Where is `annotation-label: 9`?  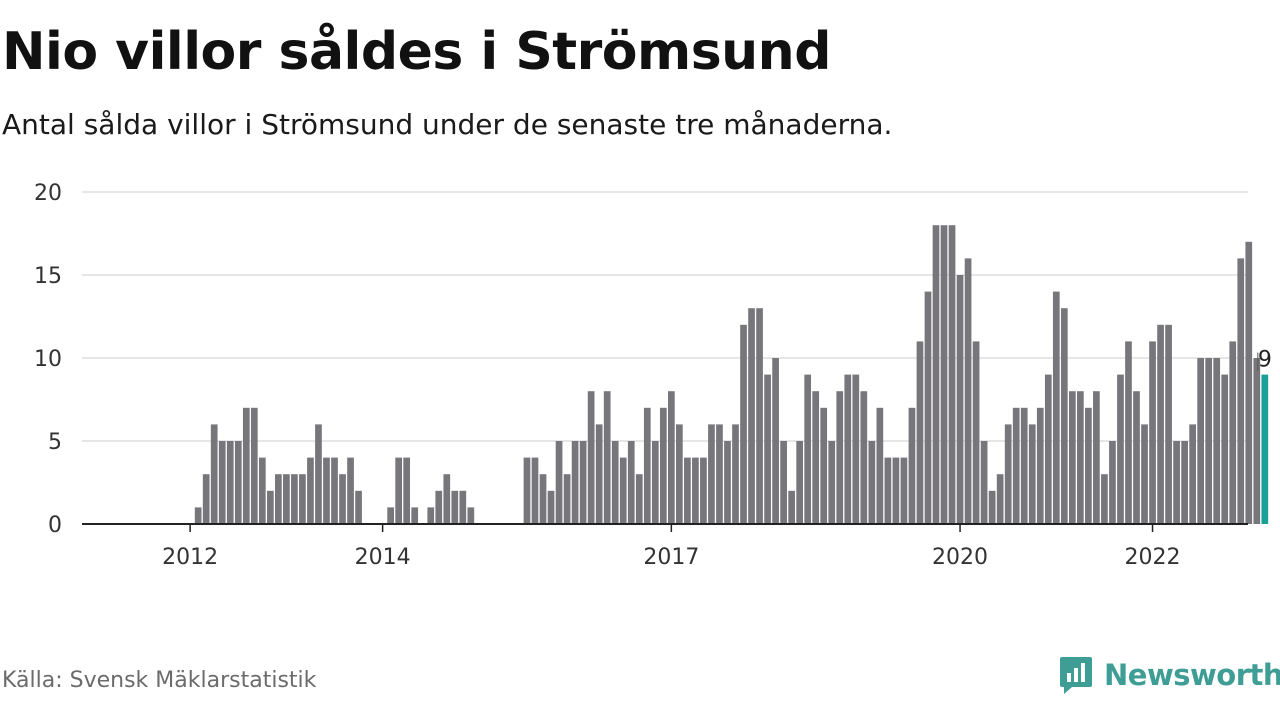
annotation-label: 9 is located at coordinates (1265, 360).